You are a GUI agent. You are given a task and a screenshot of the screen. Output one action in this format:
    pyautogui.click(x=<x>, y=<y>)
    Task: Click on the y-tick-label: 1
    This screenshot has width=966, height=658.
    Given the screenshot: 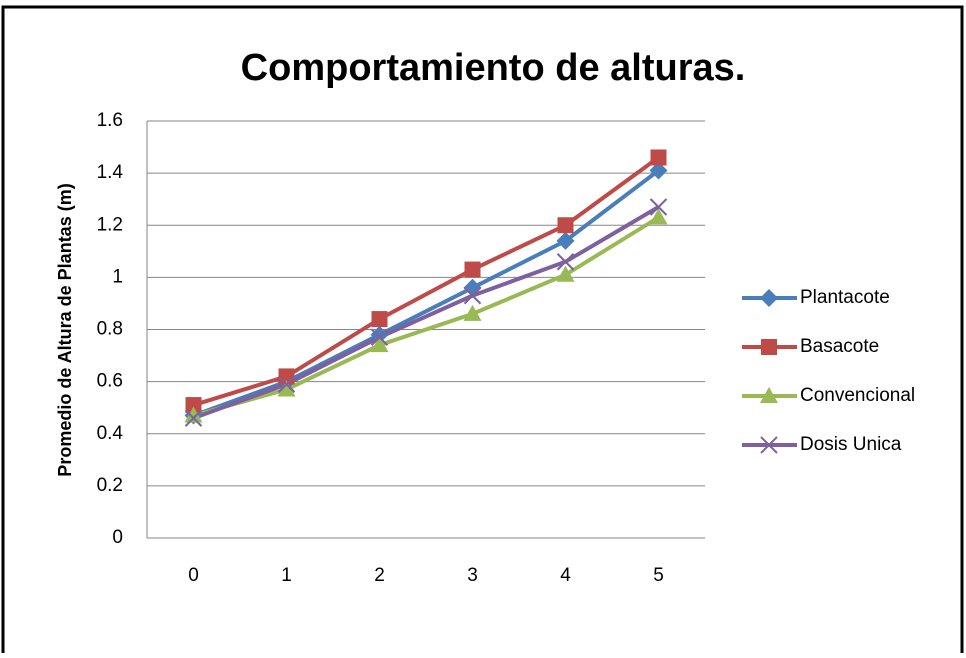 What is the action you would take?
    pyautogui.click(x=117, y=276)
    